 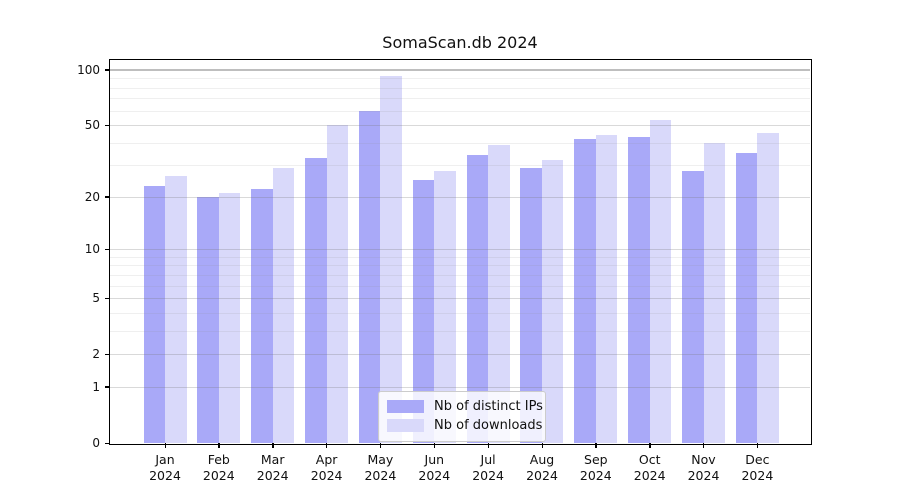 I want to click on legend-item-downloads: Nb of downloads, so click(x=464, y=425).